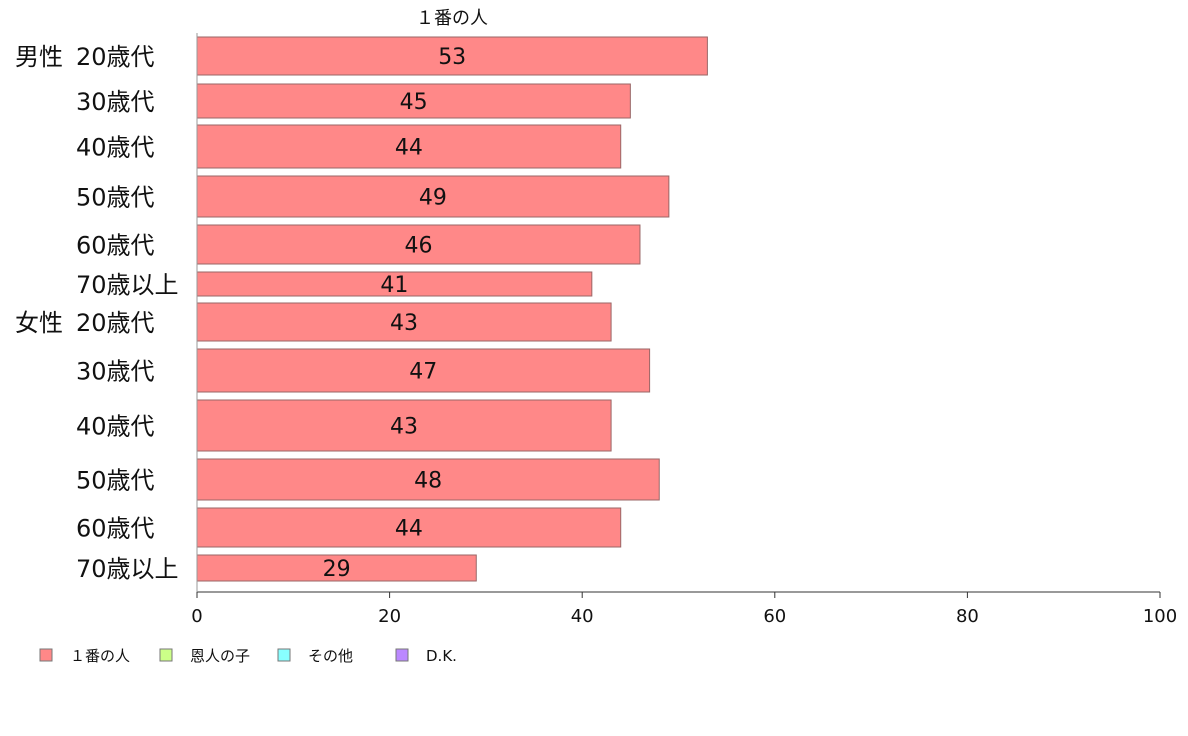 The image size is (1188, 736). What do you see at coordinates (389, 616) in the screenshot?
I see `x-tick-label: 20` at bounding box center [389, 616].